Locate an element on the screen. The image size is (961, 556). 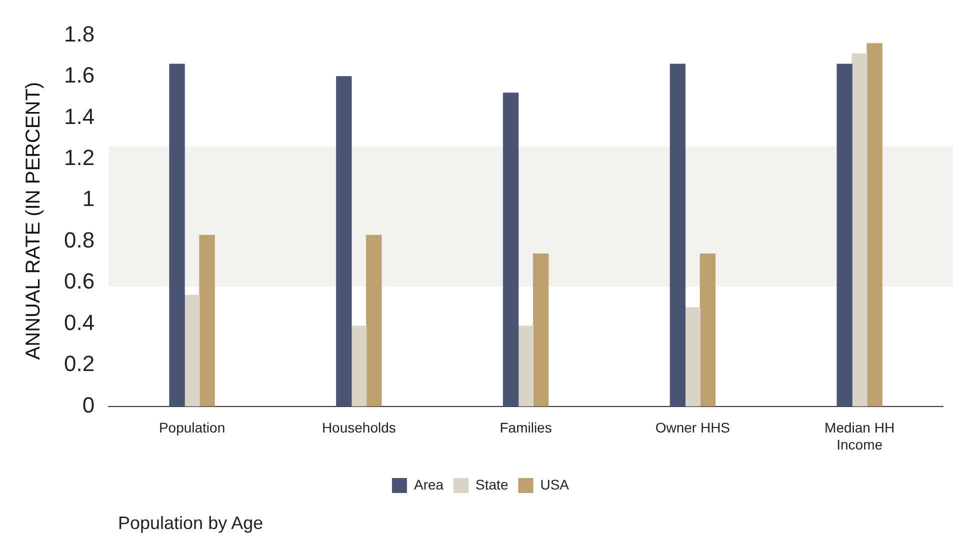
y-tick-label: 0 is located at coordinates (88, 405).